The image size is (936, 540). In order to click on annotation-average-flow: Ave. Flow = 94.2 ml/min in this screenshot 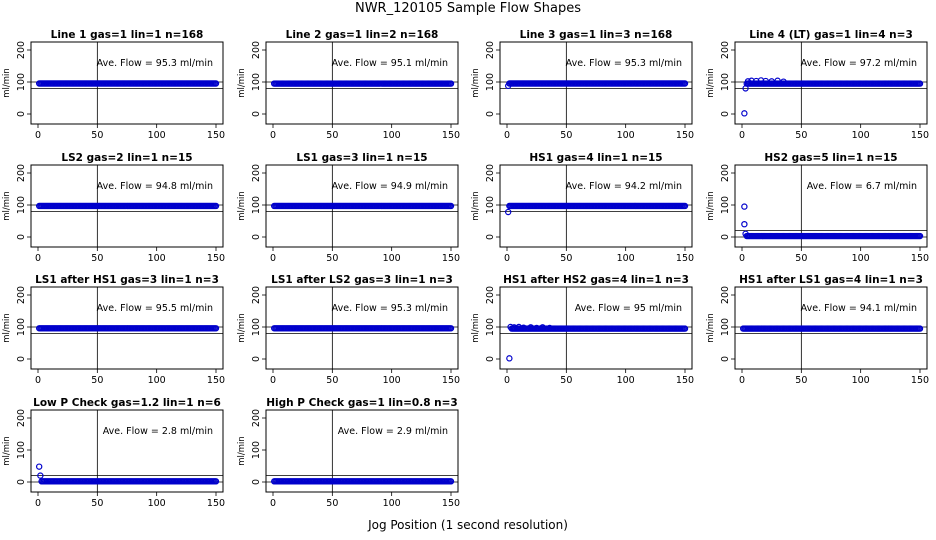, I will do `click(624, 186)`.